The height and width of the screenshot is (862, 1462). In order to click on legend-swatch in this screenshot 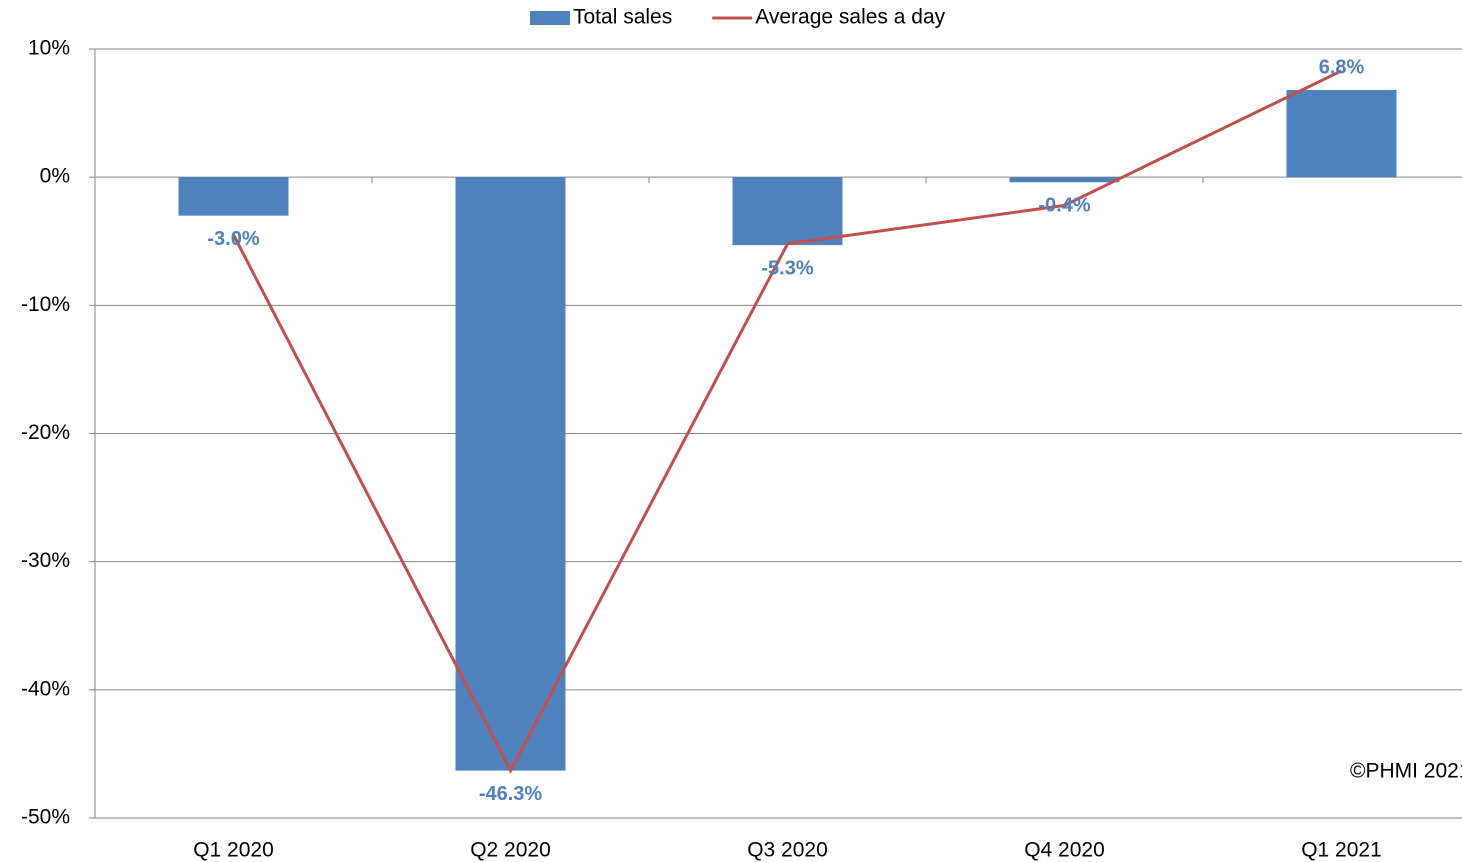, I will do `click(550, 18)`.